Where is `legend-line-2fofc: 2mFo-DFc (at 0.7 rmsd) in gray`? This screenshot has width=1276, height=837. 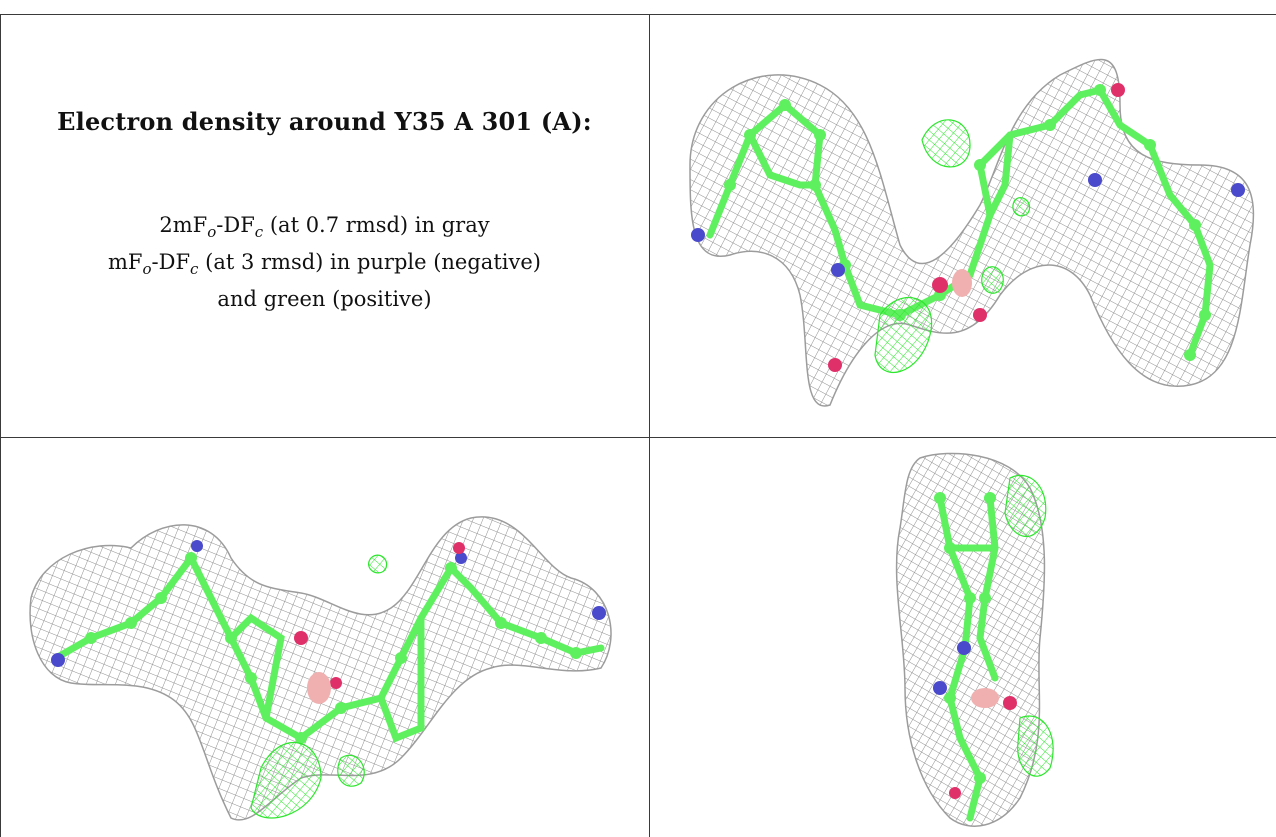 legend-line-2fofc: 2mFo-DFc (at 0.7 rmsd) in gray is located at coordinates (324, 227).